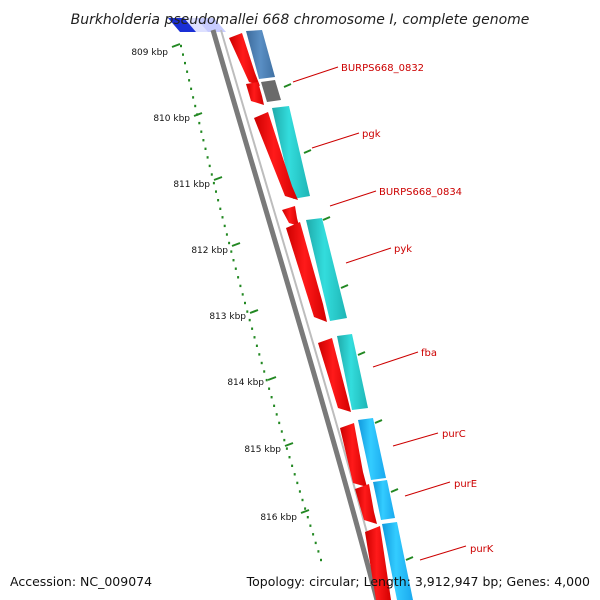  What do you see at coordinates (182, 25) in the screenshot?
I see `feature-blue` at bounding box center [182, 25].